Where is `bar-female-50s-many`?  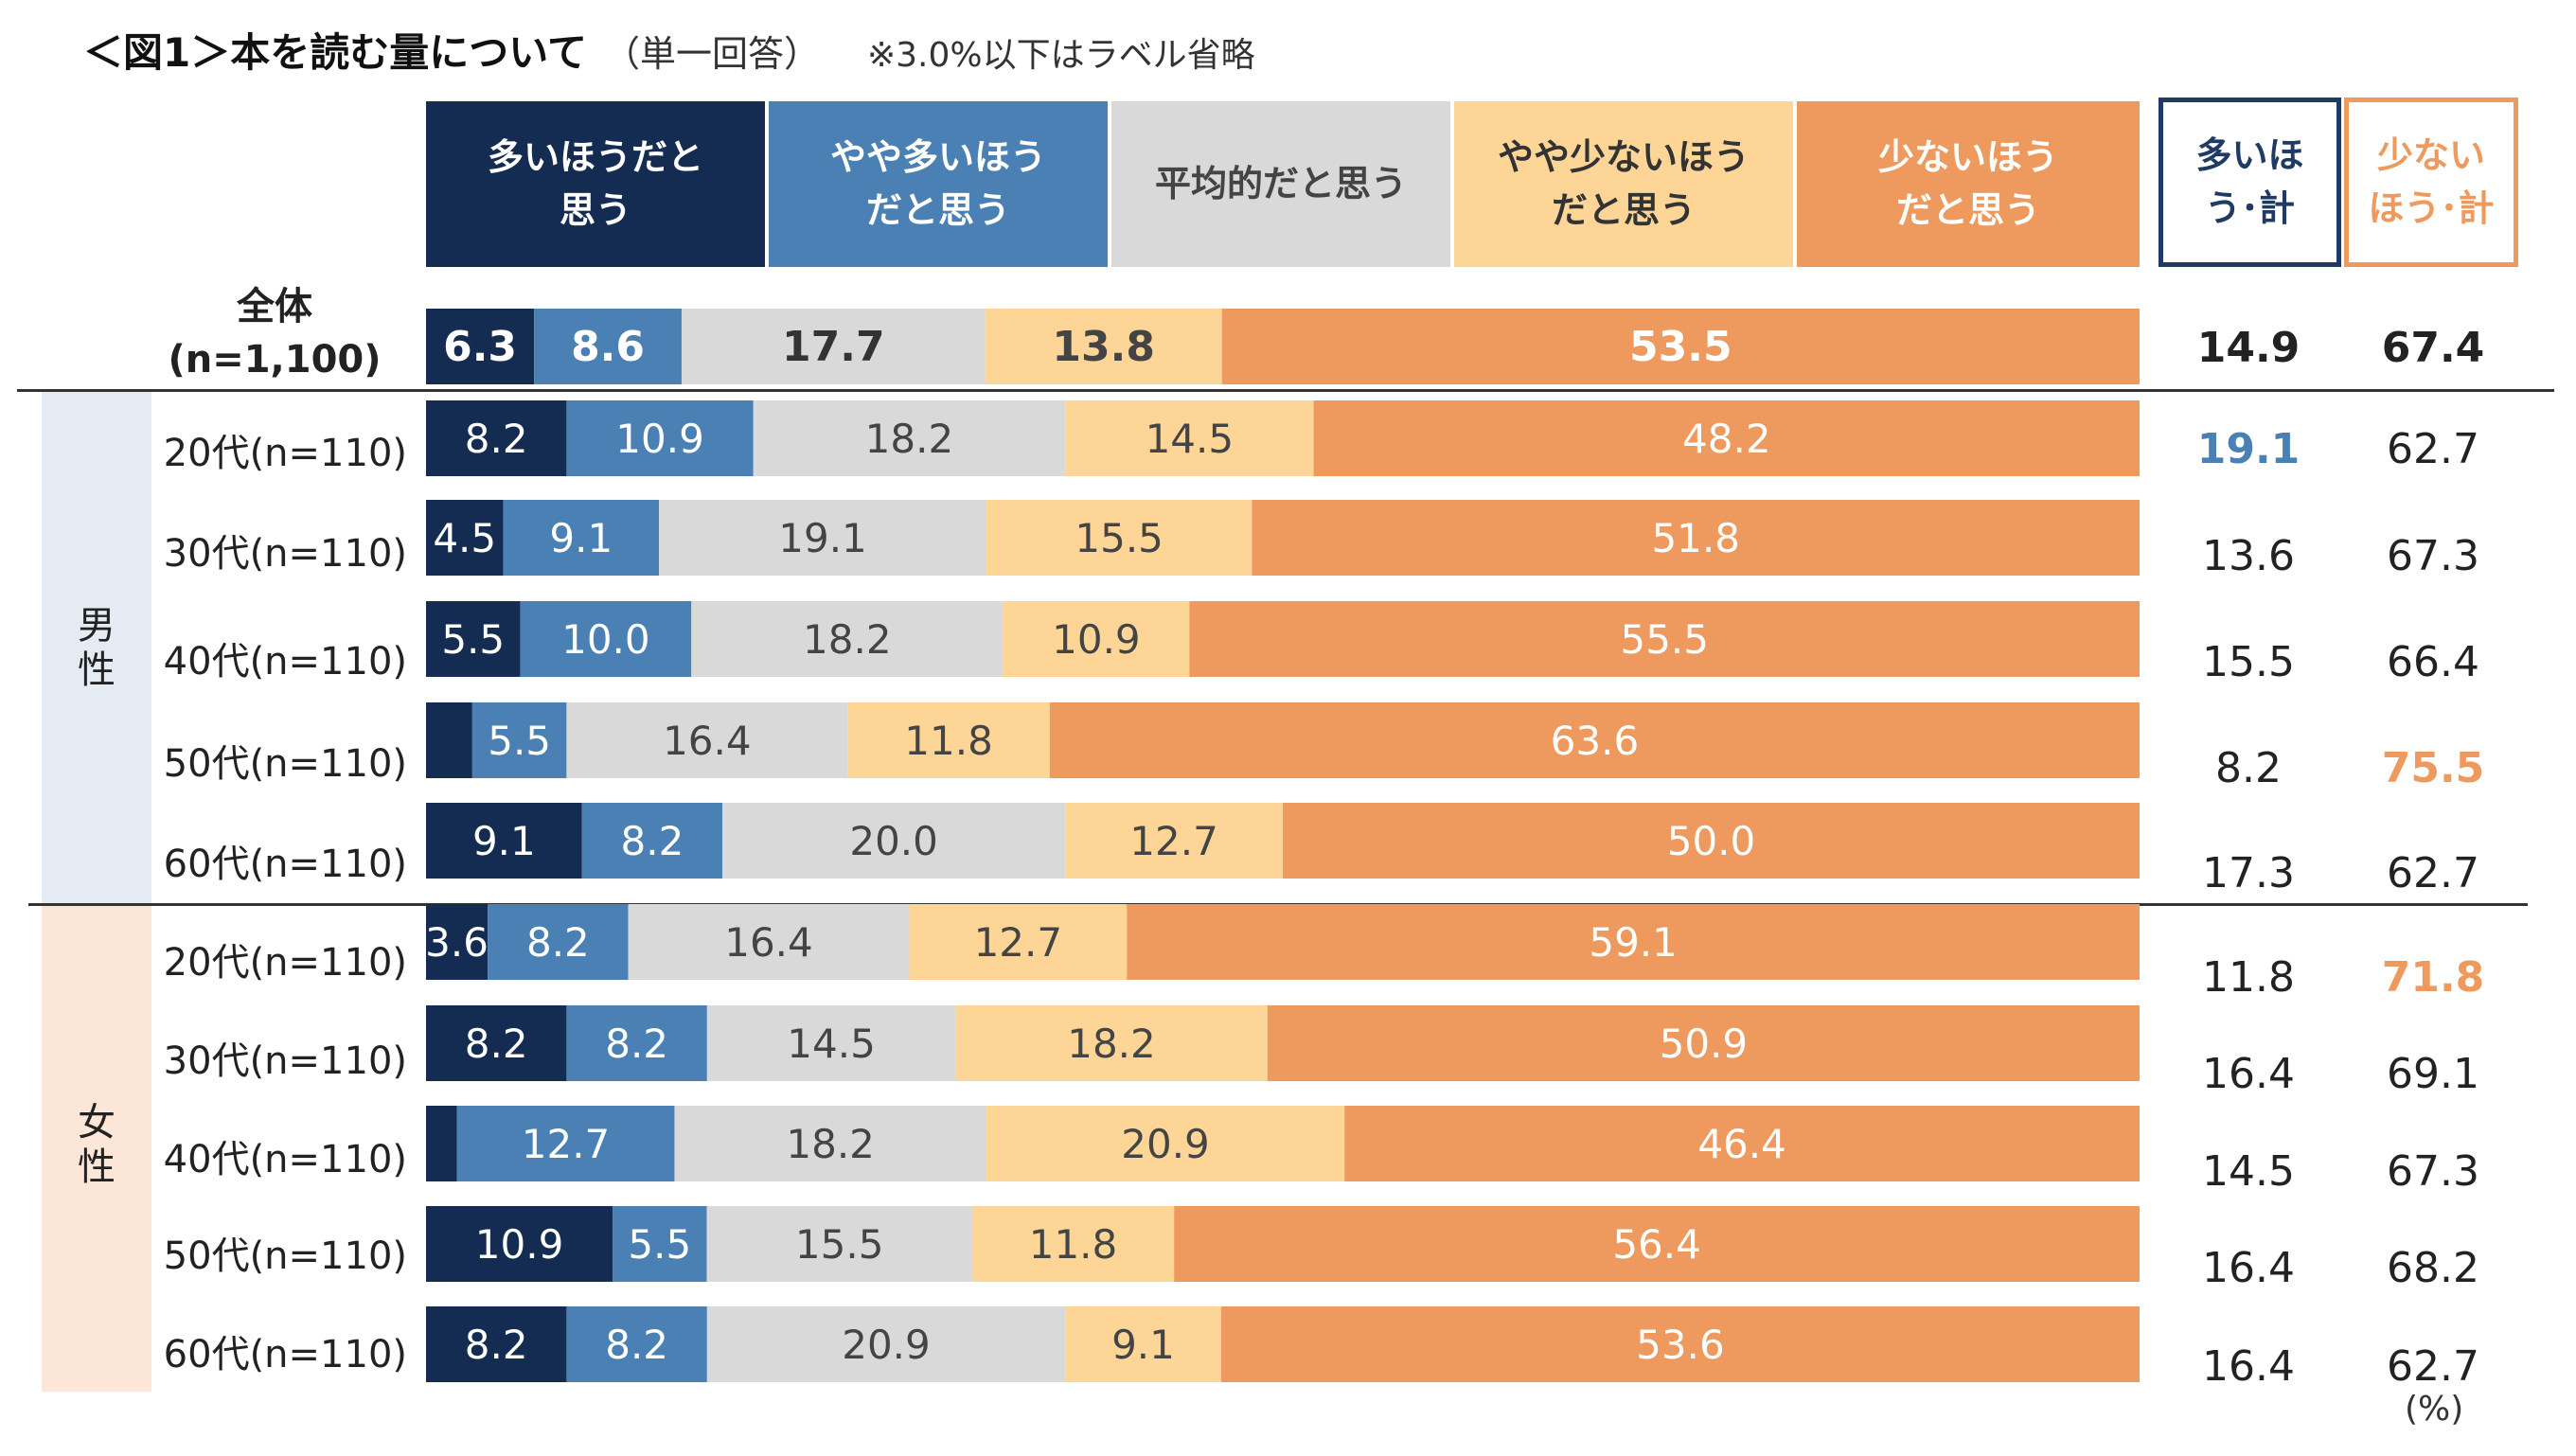
bar-female-50s-many is located at coordinates (519, 1244).